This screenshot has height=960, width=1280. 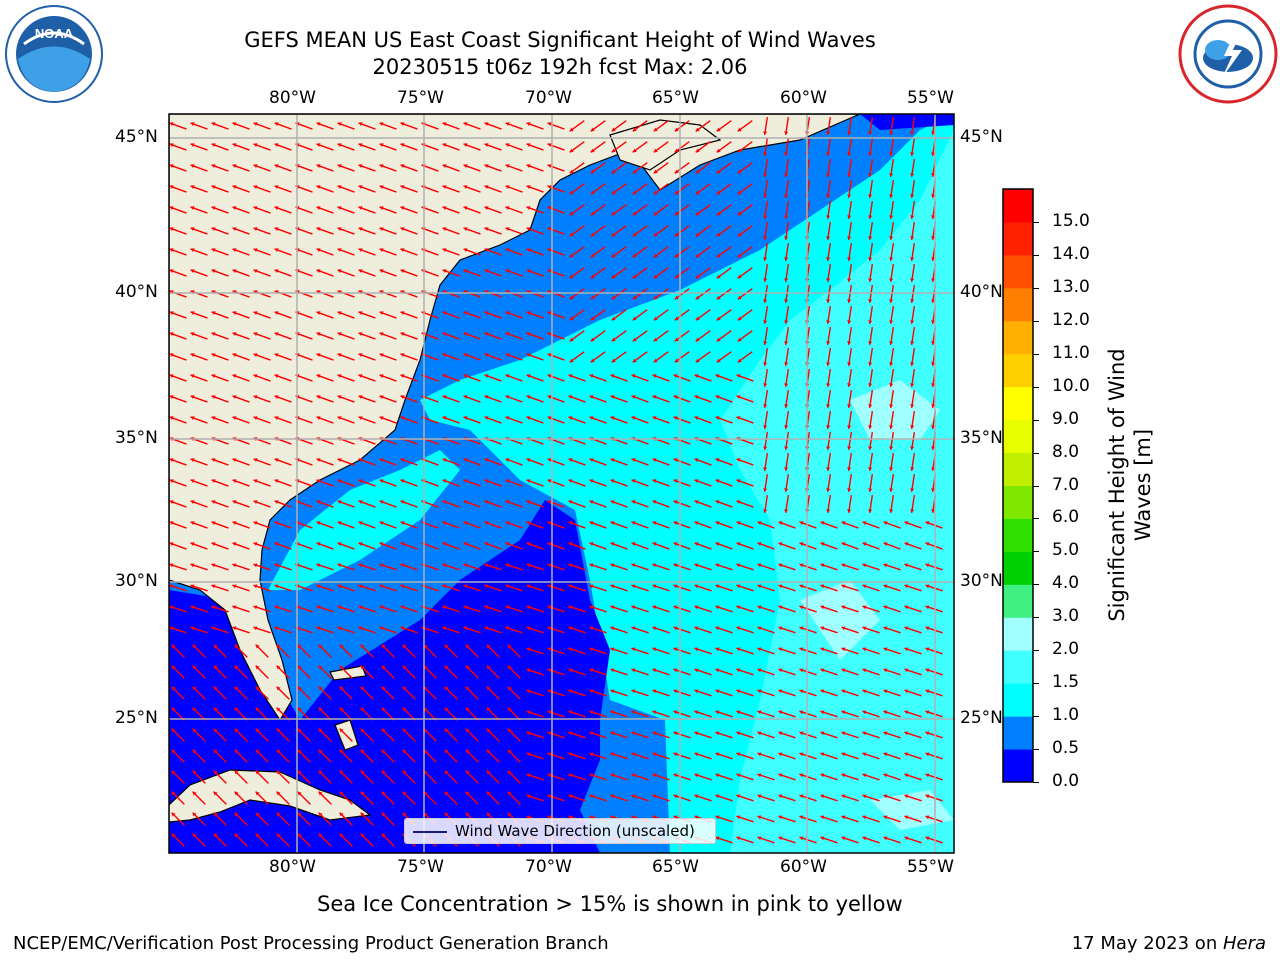 What do you see at coordinates (1066, 484) in the screenshot?
I see `colorbar-tick-label: 7.0` at bounding box center [1066, 484].